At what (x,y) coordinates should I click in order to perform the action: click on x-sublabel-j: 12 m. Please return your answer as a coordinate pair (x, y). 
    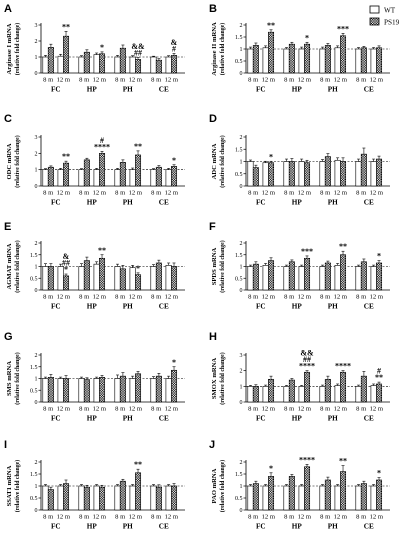
    Looking at the image, I should click on (377, 517).